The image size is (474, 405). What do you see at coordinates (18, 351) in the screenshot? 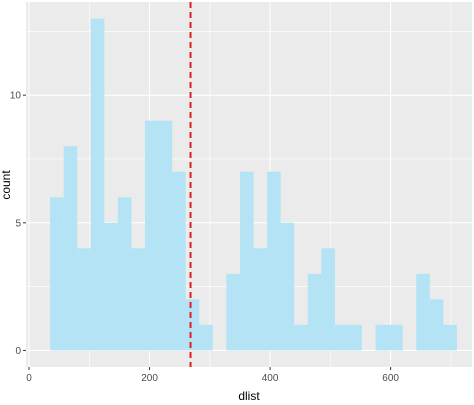
I see `y-tick-label: 0` at bounding box center [18, 351].